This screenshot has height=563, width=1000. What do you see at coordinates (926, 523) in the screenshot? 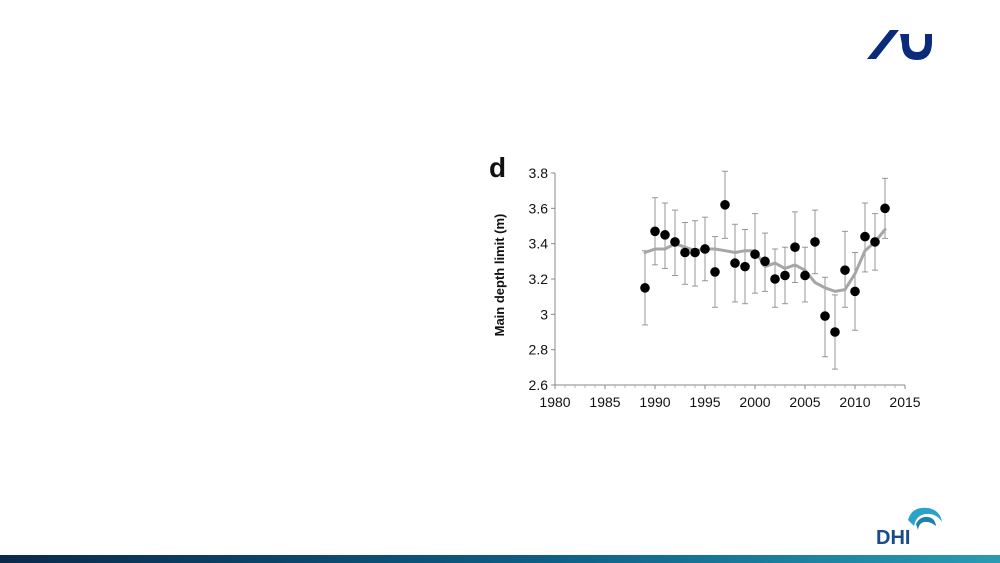
I see `dhi-wave-inner-icon` at bounding box center [926, 523].